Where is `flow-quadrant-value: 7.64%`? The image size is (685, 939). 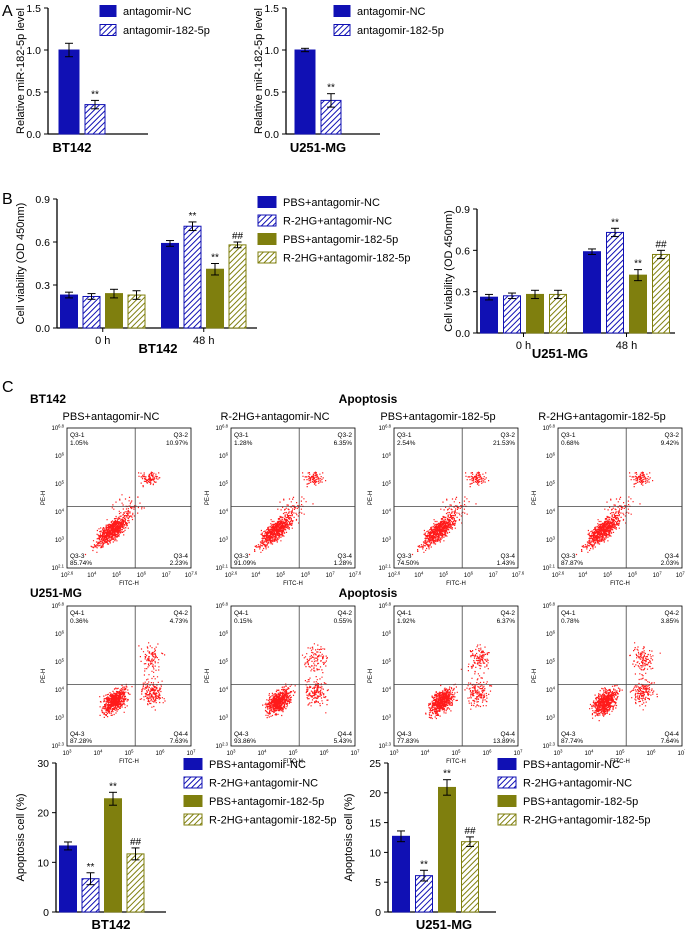
flow-quadrant-value: 7.64% is located at coordinates (670, 741).